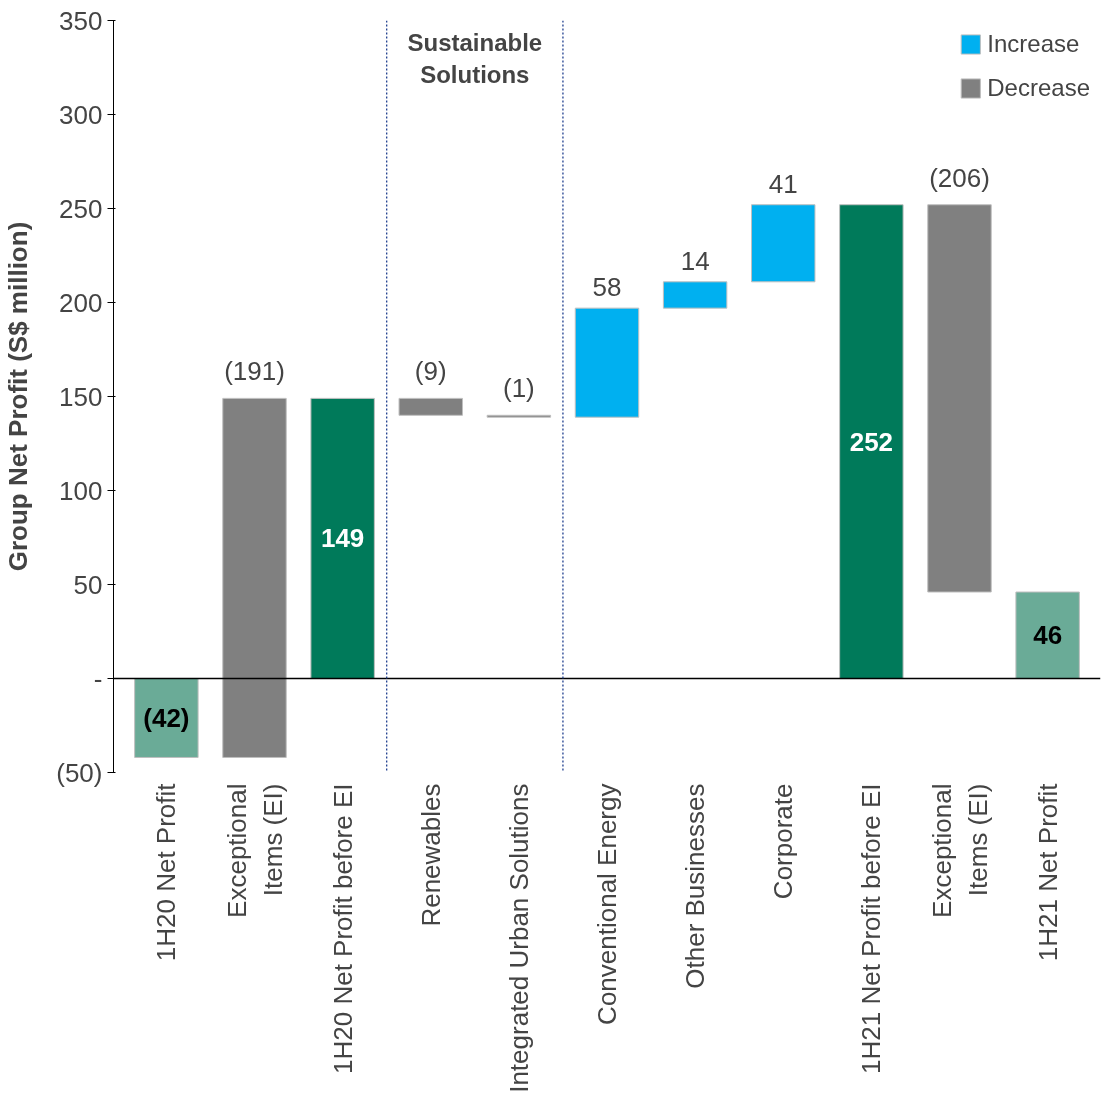  I want to click on y-tick-label: 350, so click(81, 20).